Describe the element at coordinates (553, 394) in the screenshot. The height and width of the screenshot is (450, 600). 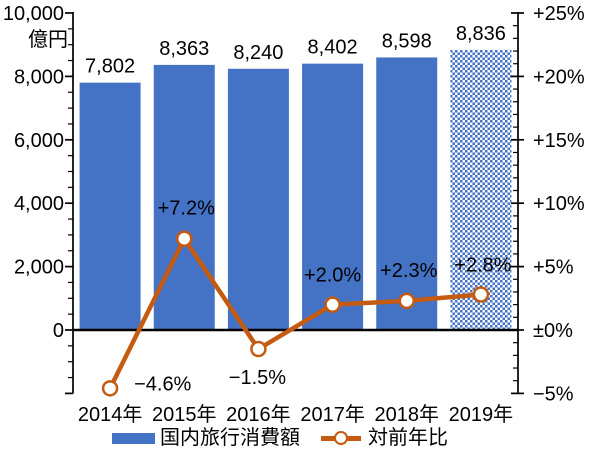
I see `right-tick-label: −5%` at that location.